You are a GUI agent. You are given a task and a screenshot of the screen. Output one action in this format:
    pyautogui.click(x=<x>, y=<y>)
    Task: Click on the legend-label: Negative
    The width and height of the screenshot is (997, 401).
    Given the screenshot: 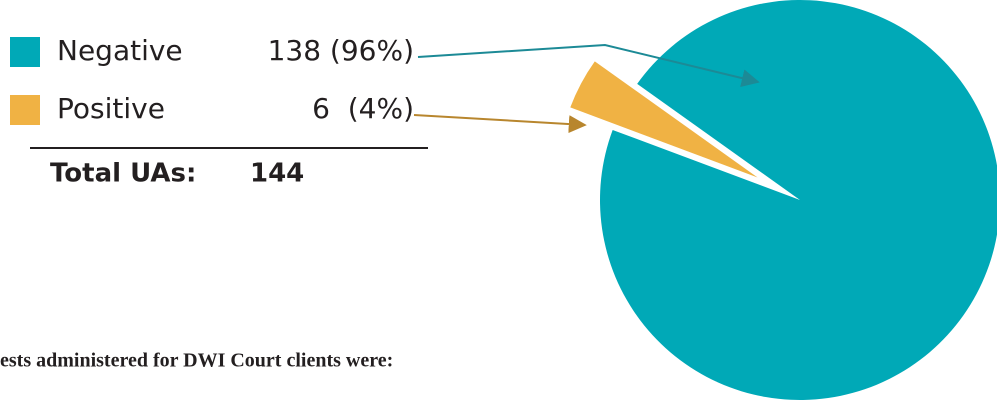 What is the action you would take?
    pyautogui.click(x=120, y=50)
    